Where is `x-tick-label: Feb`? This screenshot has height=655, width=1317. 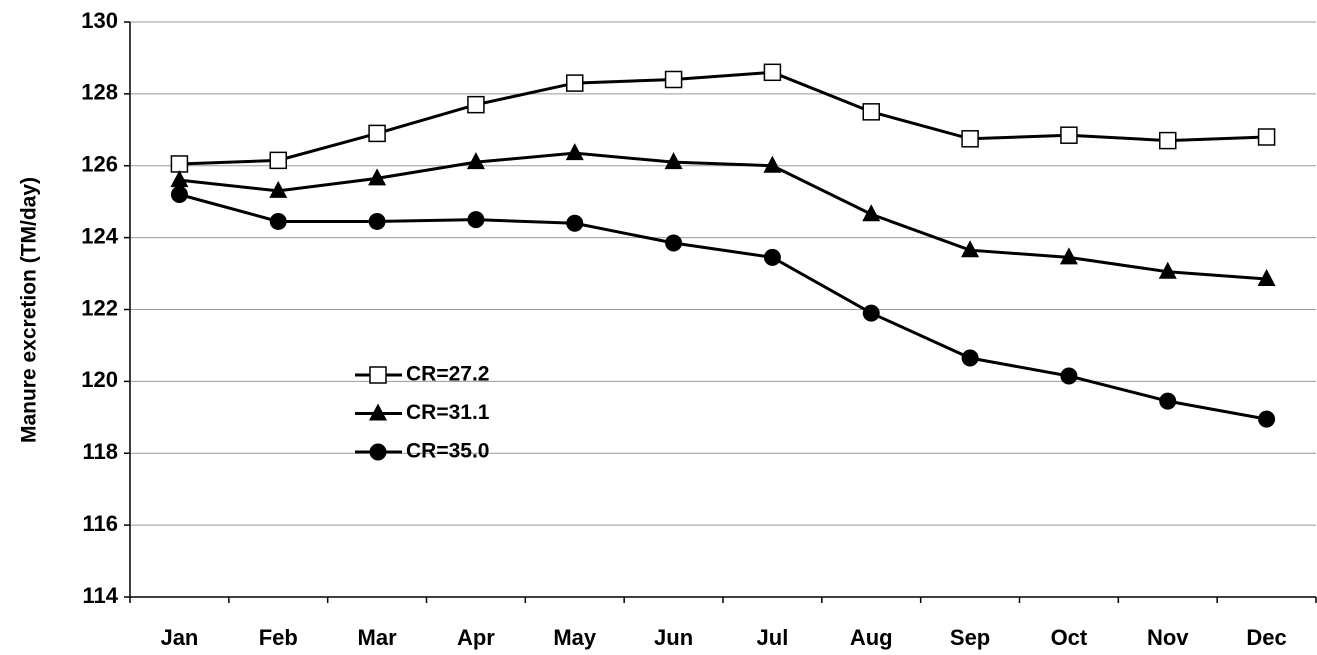 x-tick-label: Feb is located at coordinates (278, 637).